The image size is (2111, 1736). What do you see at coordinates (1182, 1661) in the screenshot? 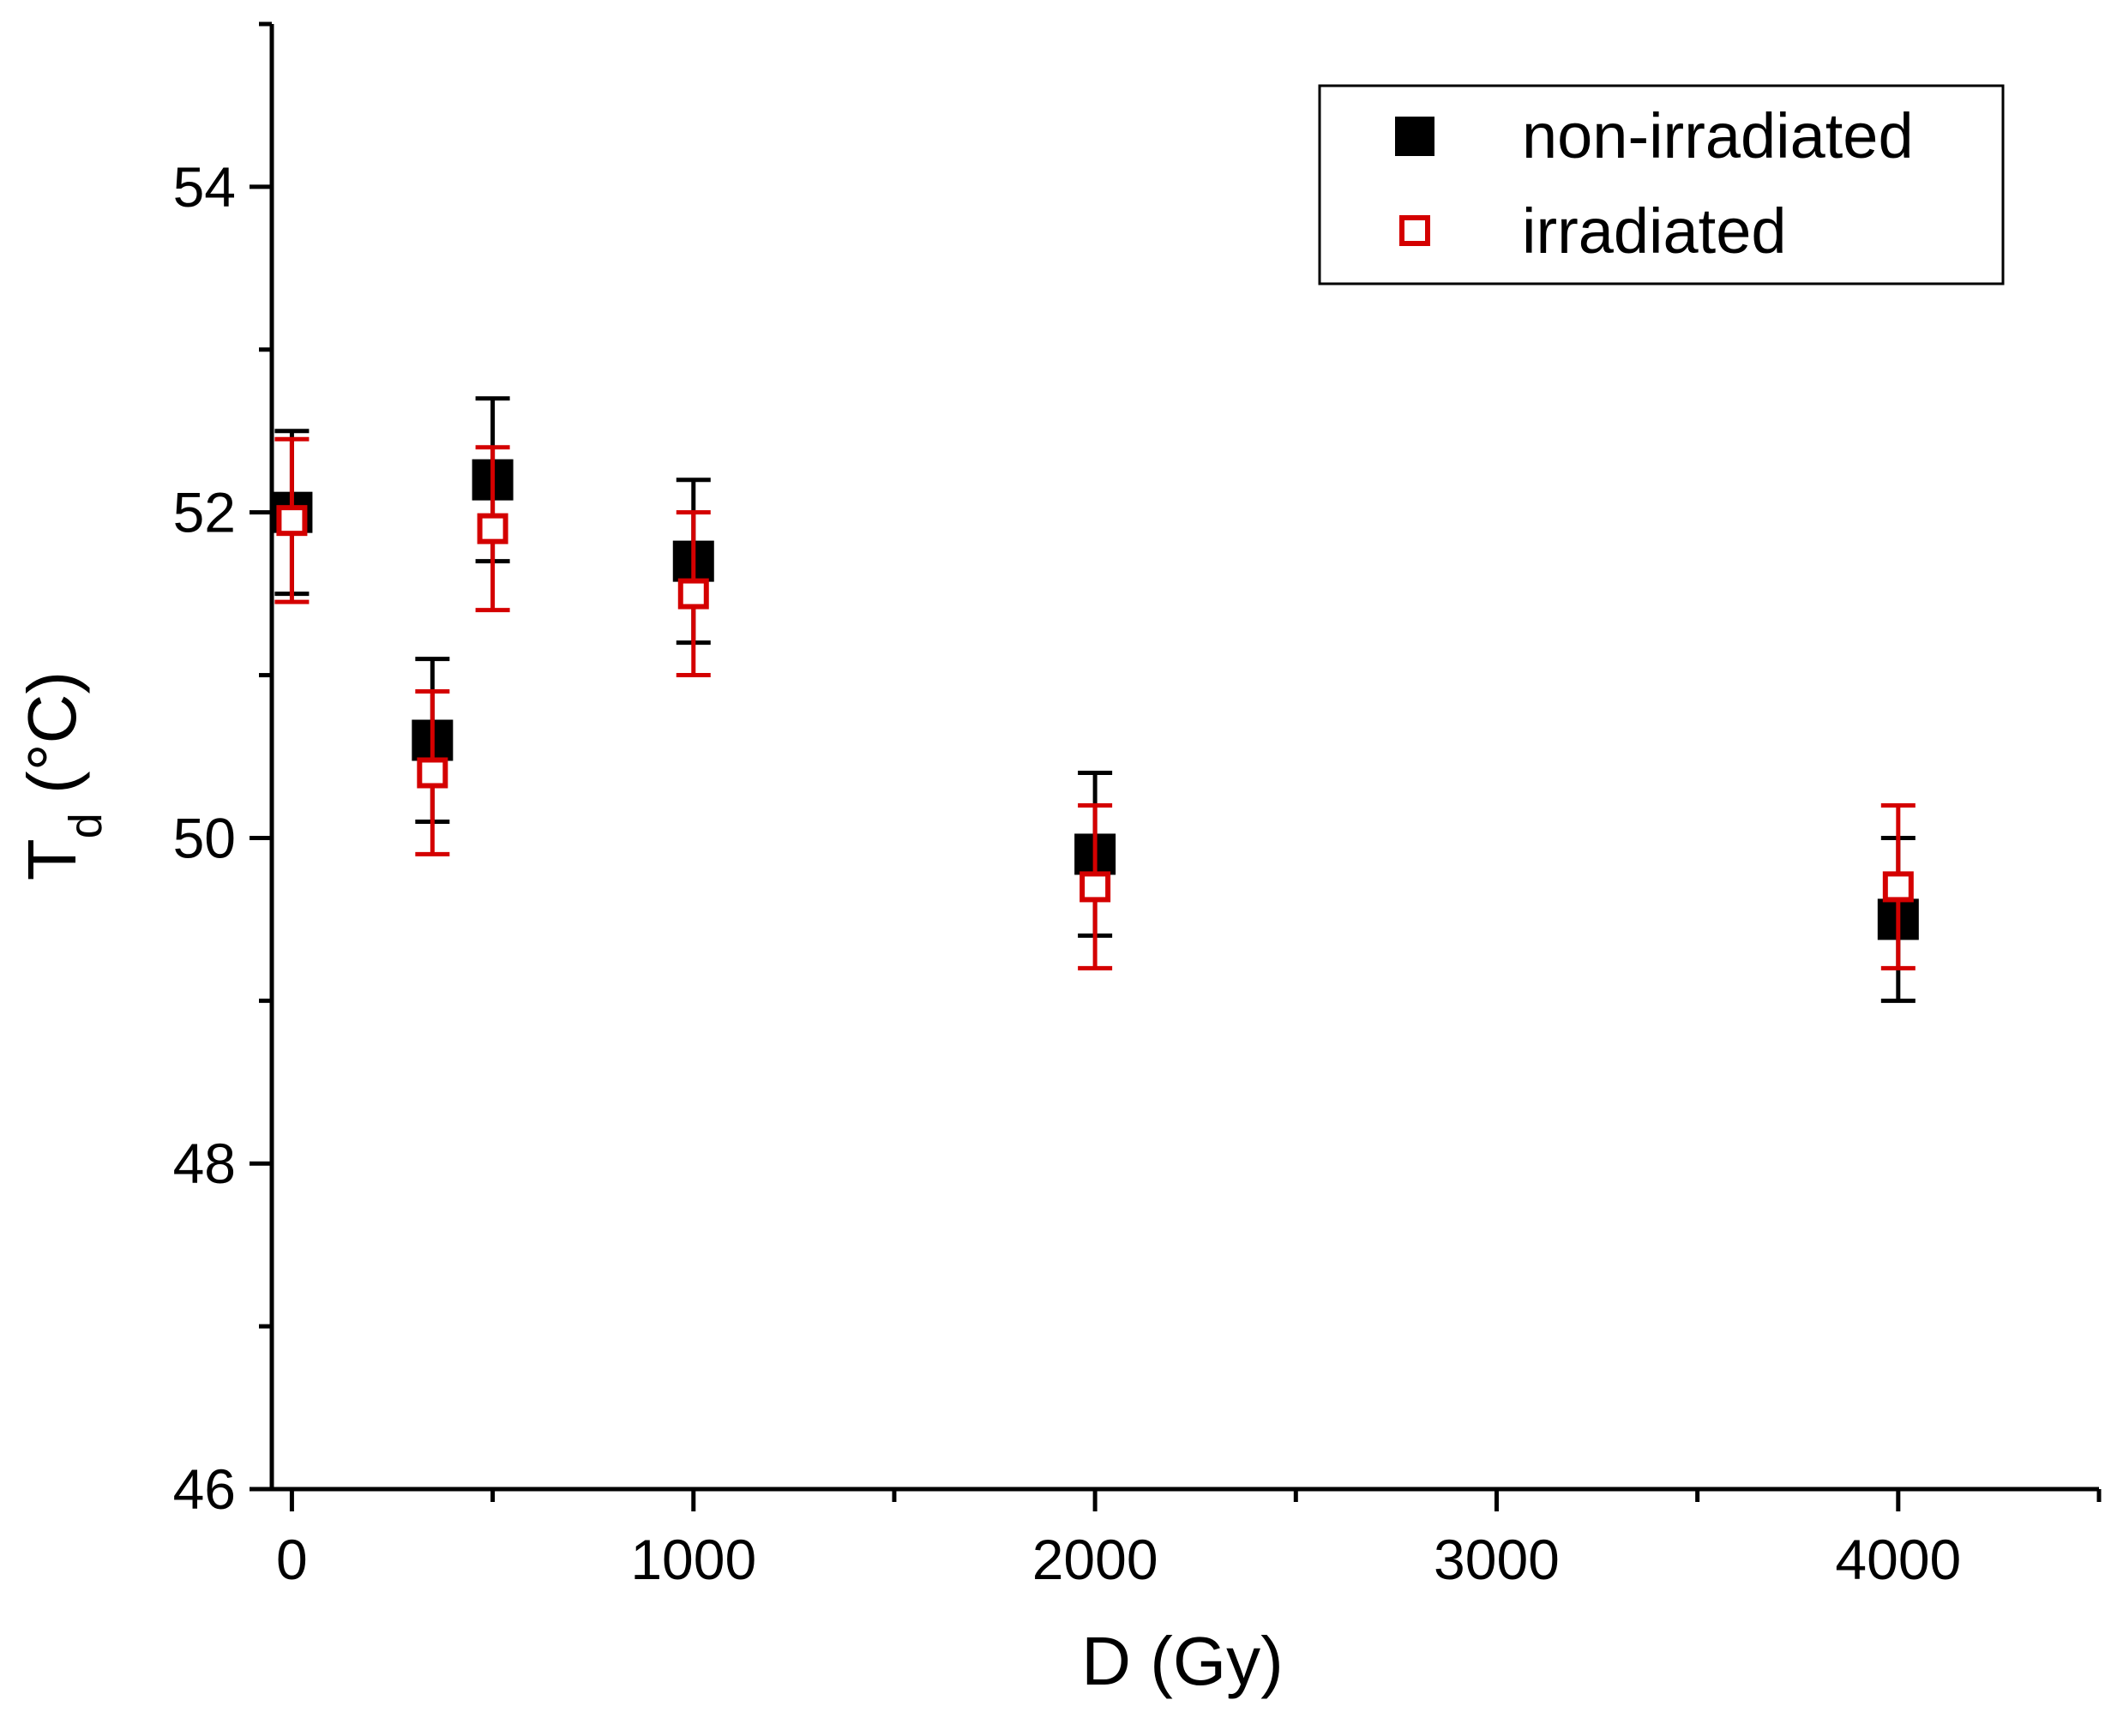
I see `x-axis-title: D (Gy)` at bounding box center [1182, 1661].